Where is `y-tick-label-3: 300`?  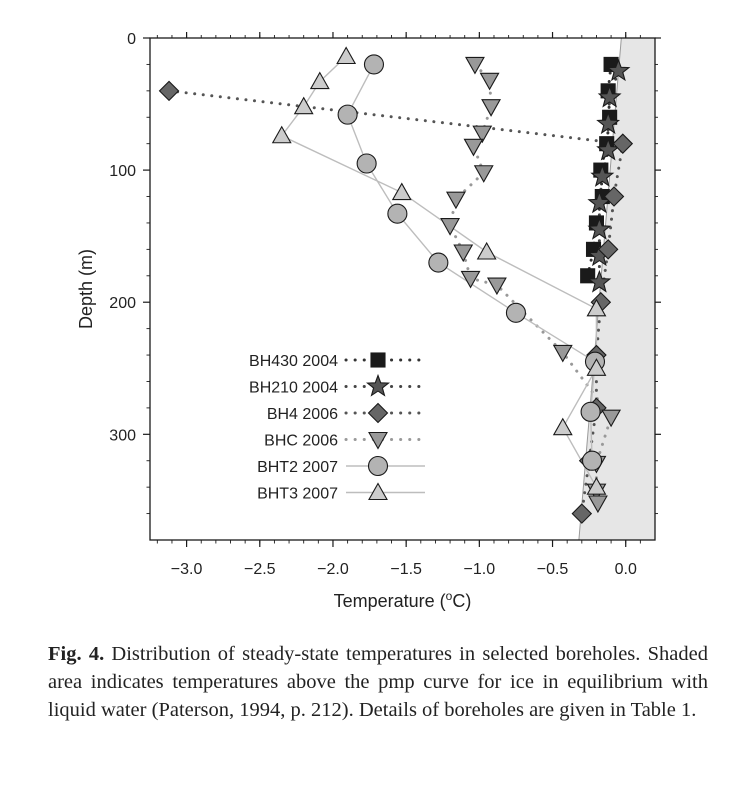
y-tick-label-3: 300 is located at coordinates (122, 435).